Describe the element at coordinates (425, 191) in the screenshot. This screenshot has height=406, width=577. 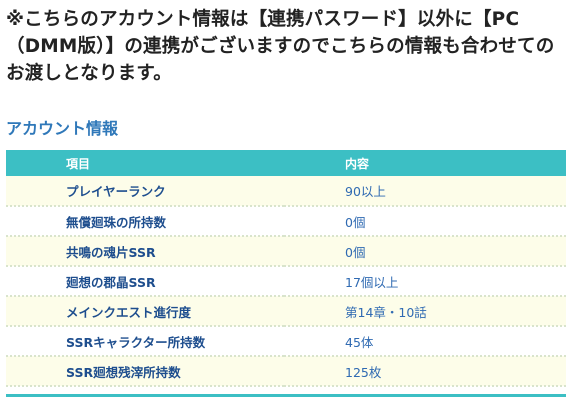
I see `row-item-value: 90以上` at that location.